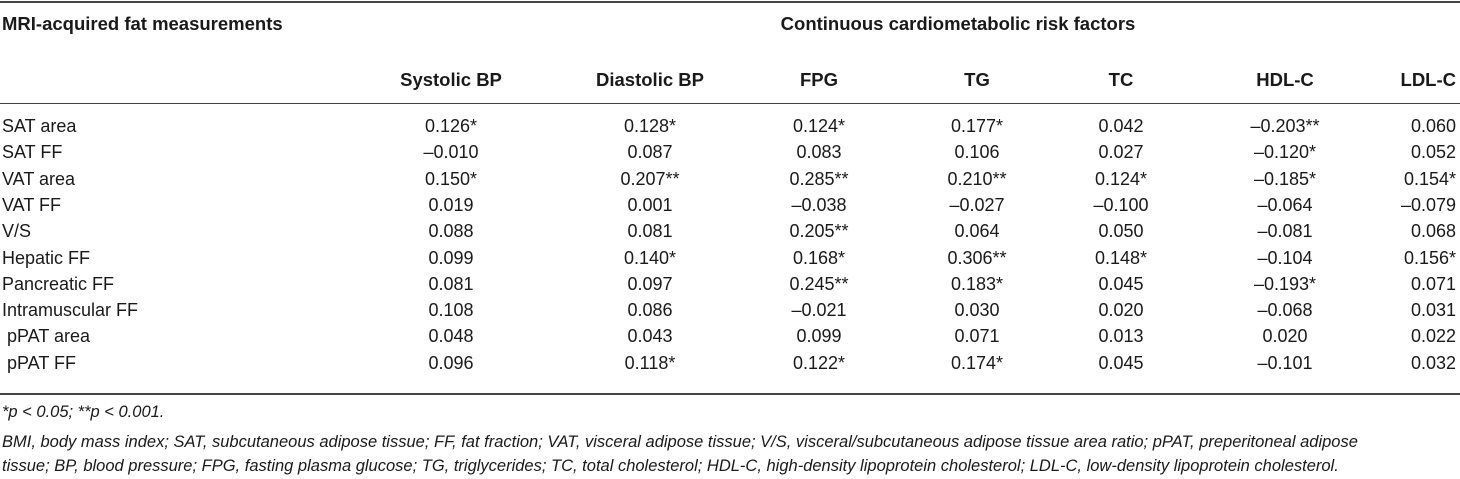 Image resolution: width=1460 pixels, height=479 pixels. Describe the element at coordinates (1285, 283) in the screenshot. I see `cell-hdl-c: –0.193*` at that location.